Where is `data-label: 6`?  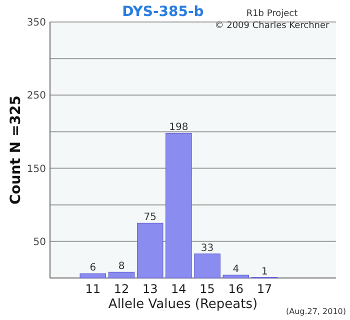 data-label: 6 is located at coordinates (93, 268).